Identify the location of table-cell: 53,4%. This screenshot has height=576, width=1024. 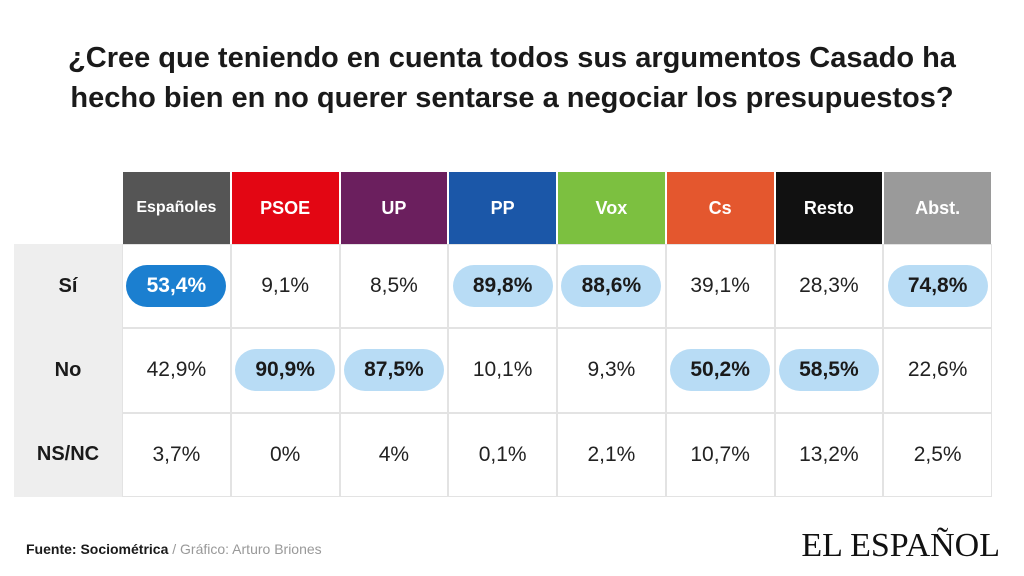
(176, 286).